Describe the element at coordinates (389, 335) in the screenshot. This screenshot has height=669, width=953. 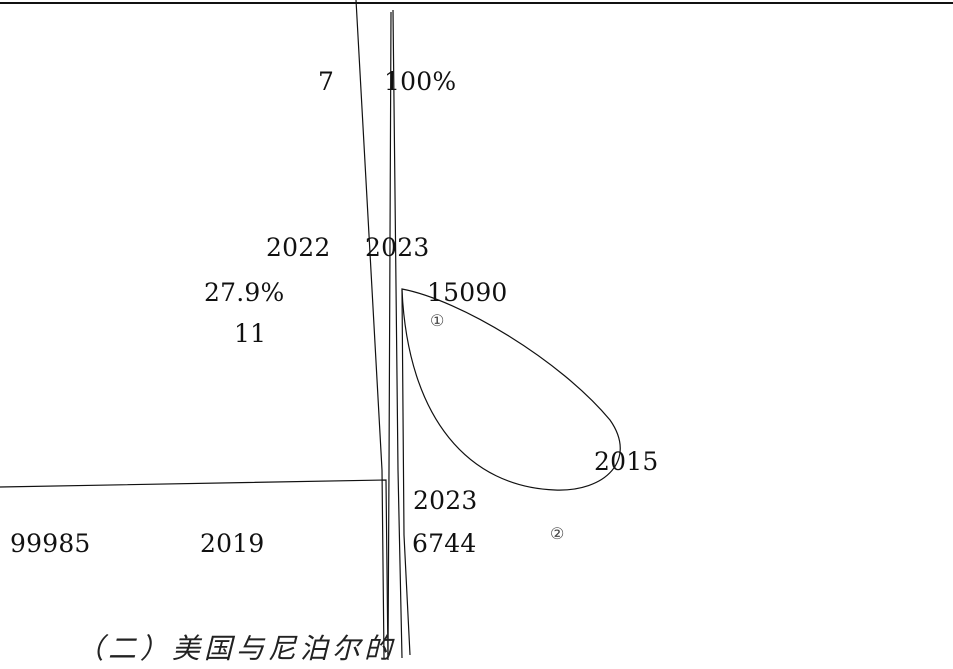
I see `vertical-stroke-left` at that location.